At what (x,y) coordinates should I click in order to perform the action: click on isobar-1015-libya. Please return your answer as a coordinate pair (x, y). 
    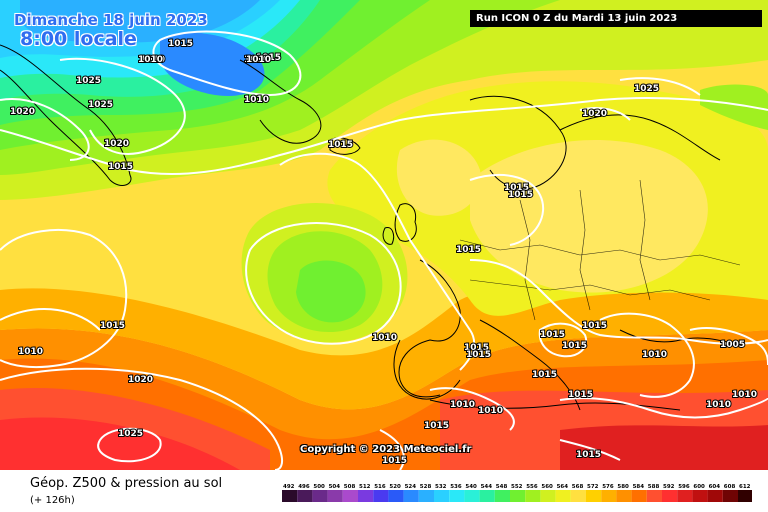
    Looking at the image, I should click on (590, 450).